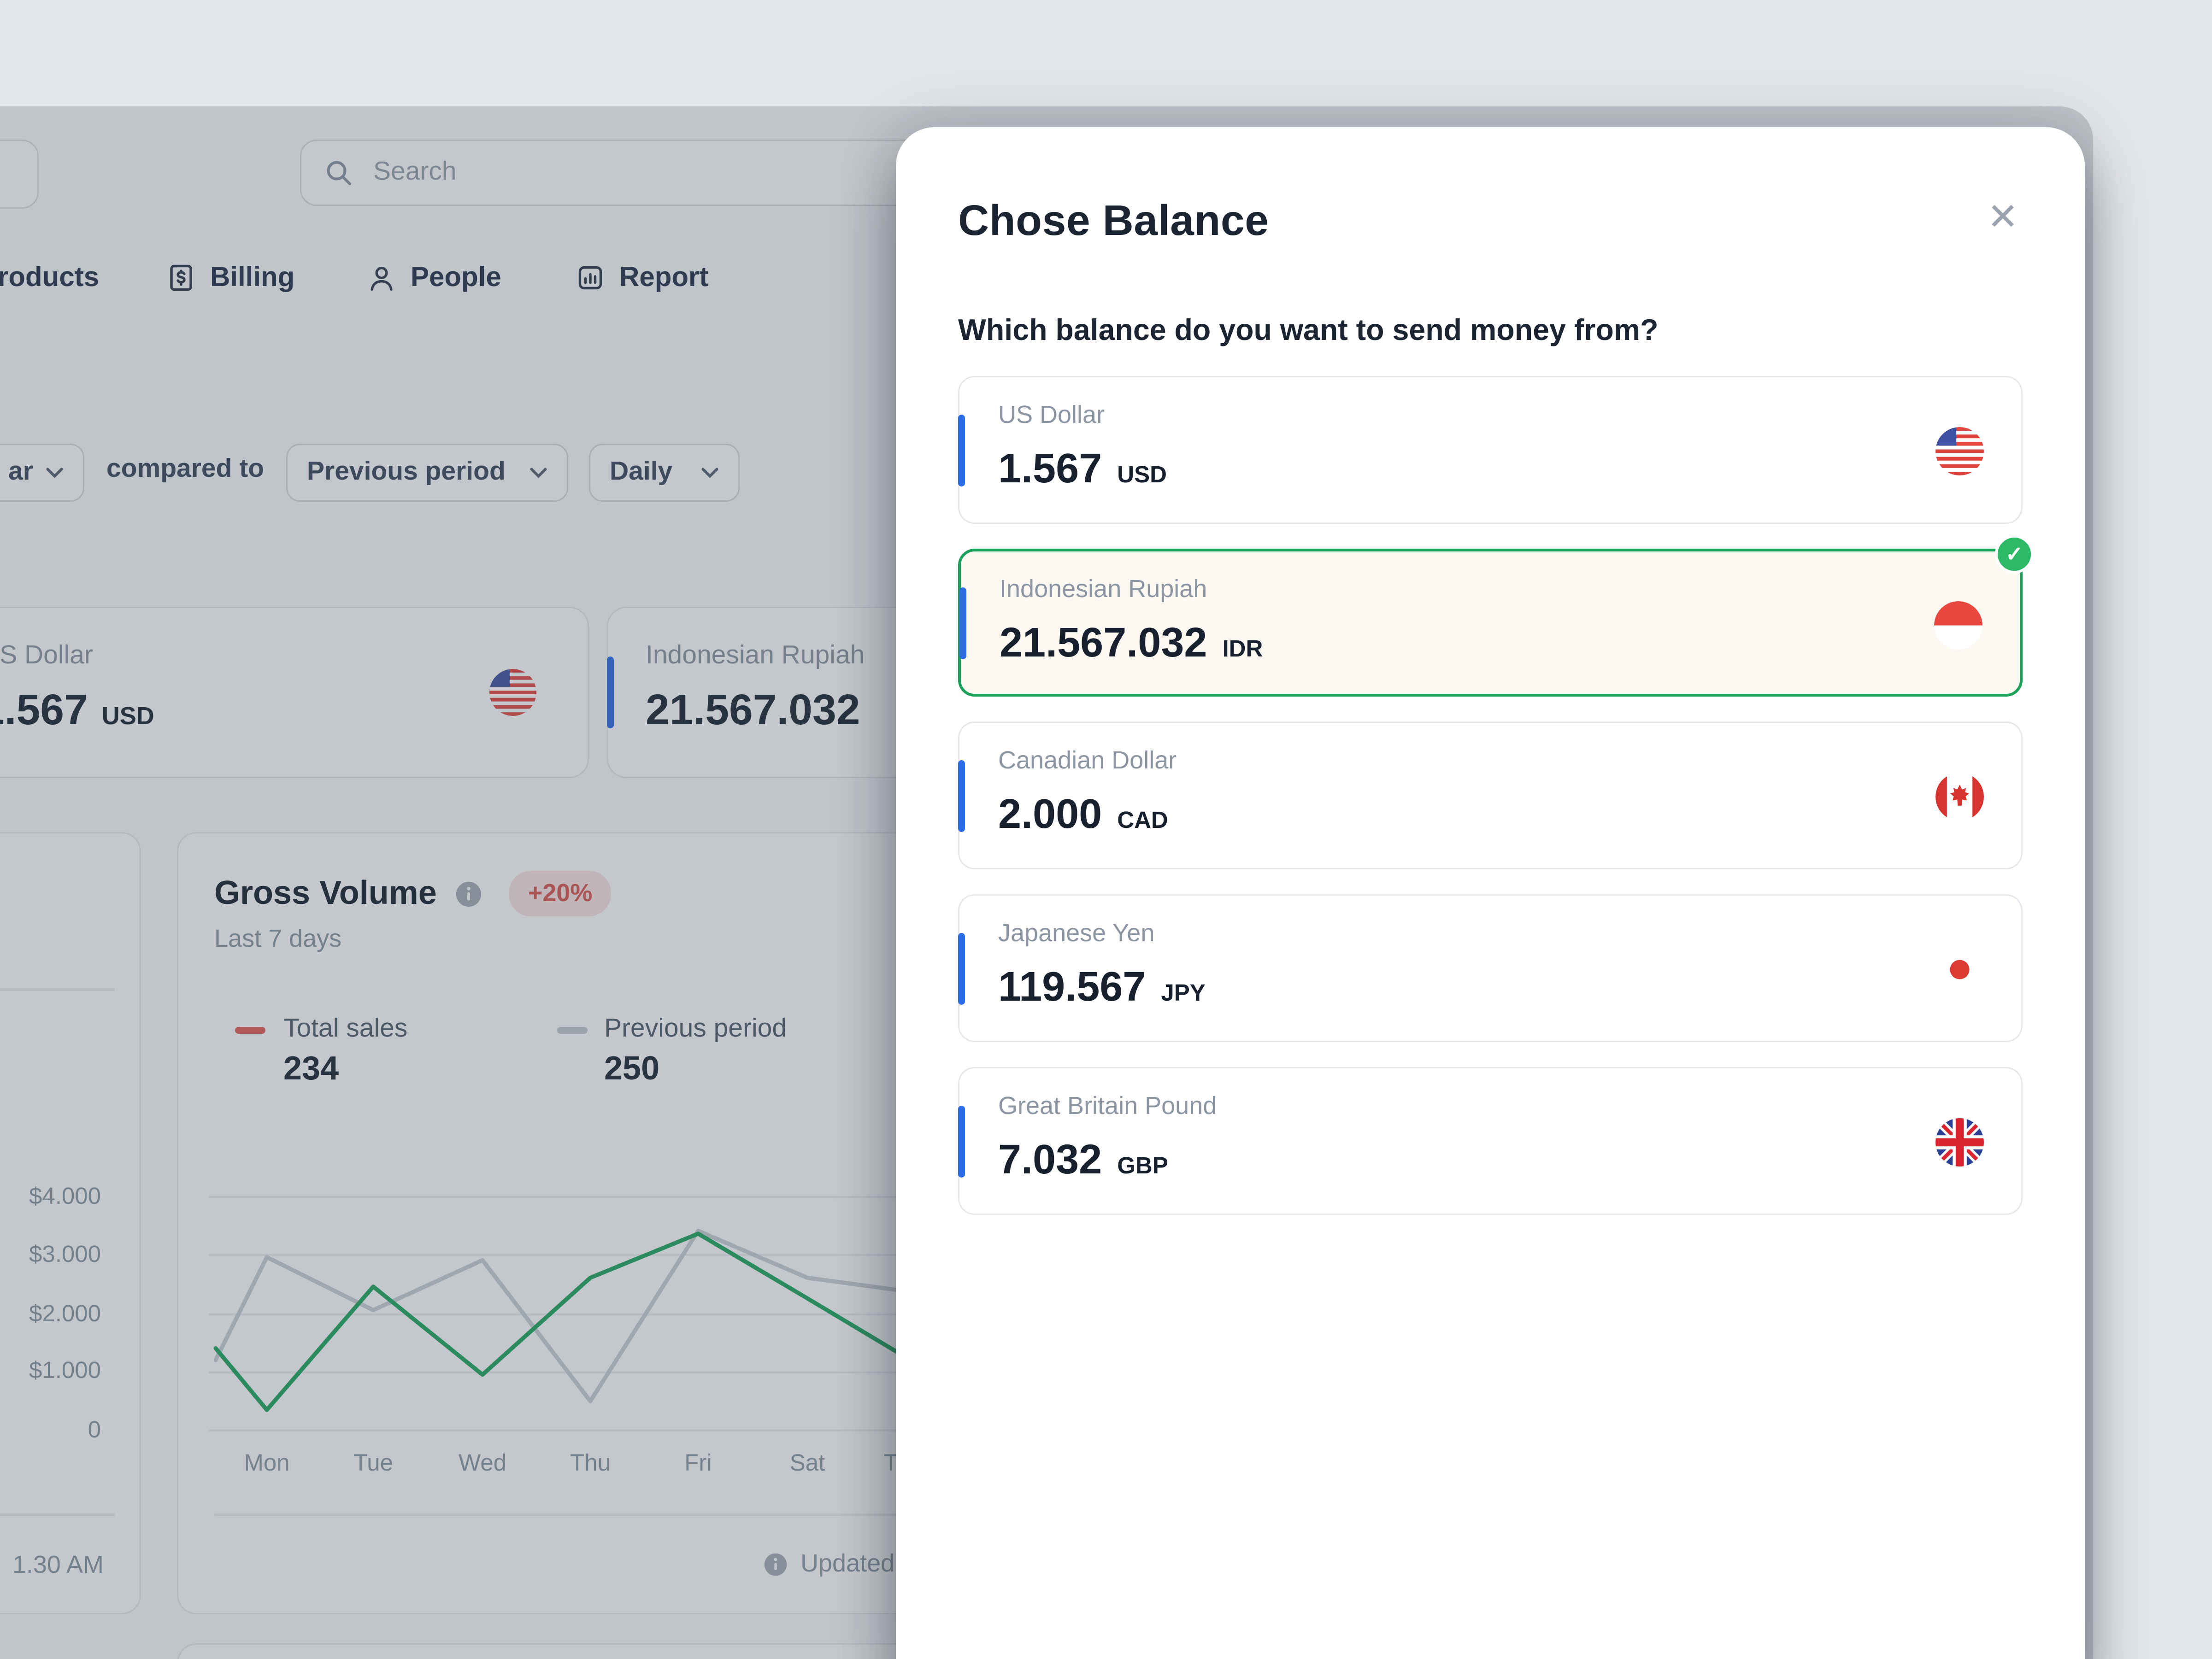  What do you see at coordinates (325, 893) in the screenshot?
I see `card-title: Gross Volume` at bounding box center [325, 893].